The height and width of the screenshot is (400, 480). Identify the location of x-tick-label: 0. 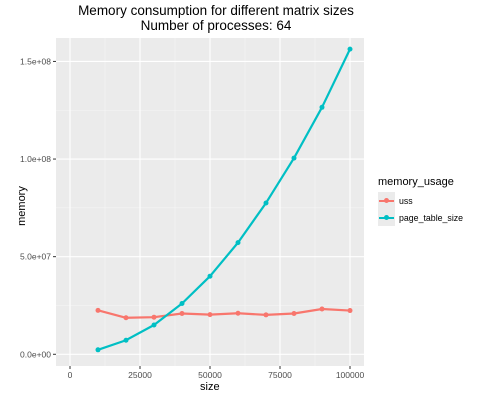
(70, 375).